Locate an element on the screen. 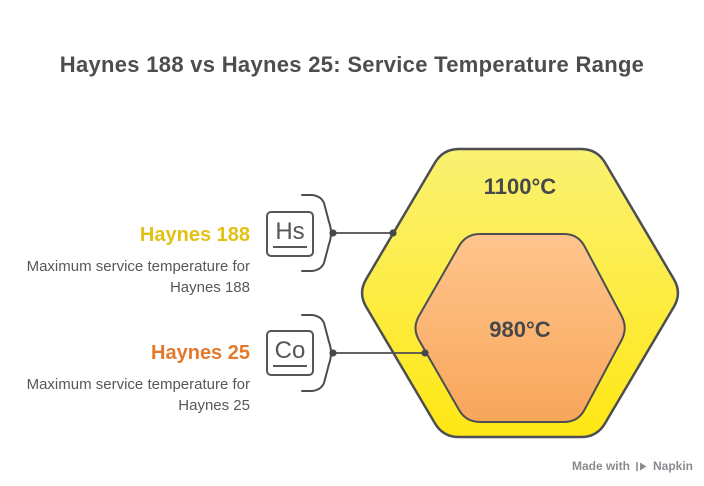  element-box-co: Co is located at coordinates (290, 353).